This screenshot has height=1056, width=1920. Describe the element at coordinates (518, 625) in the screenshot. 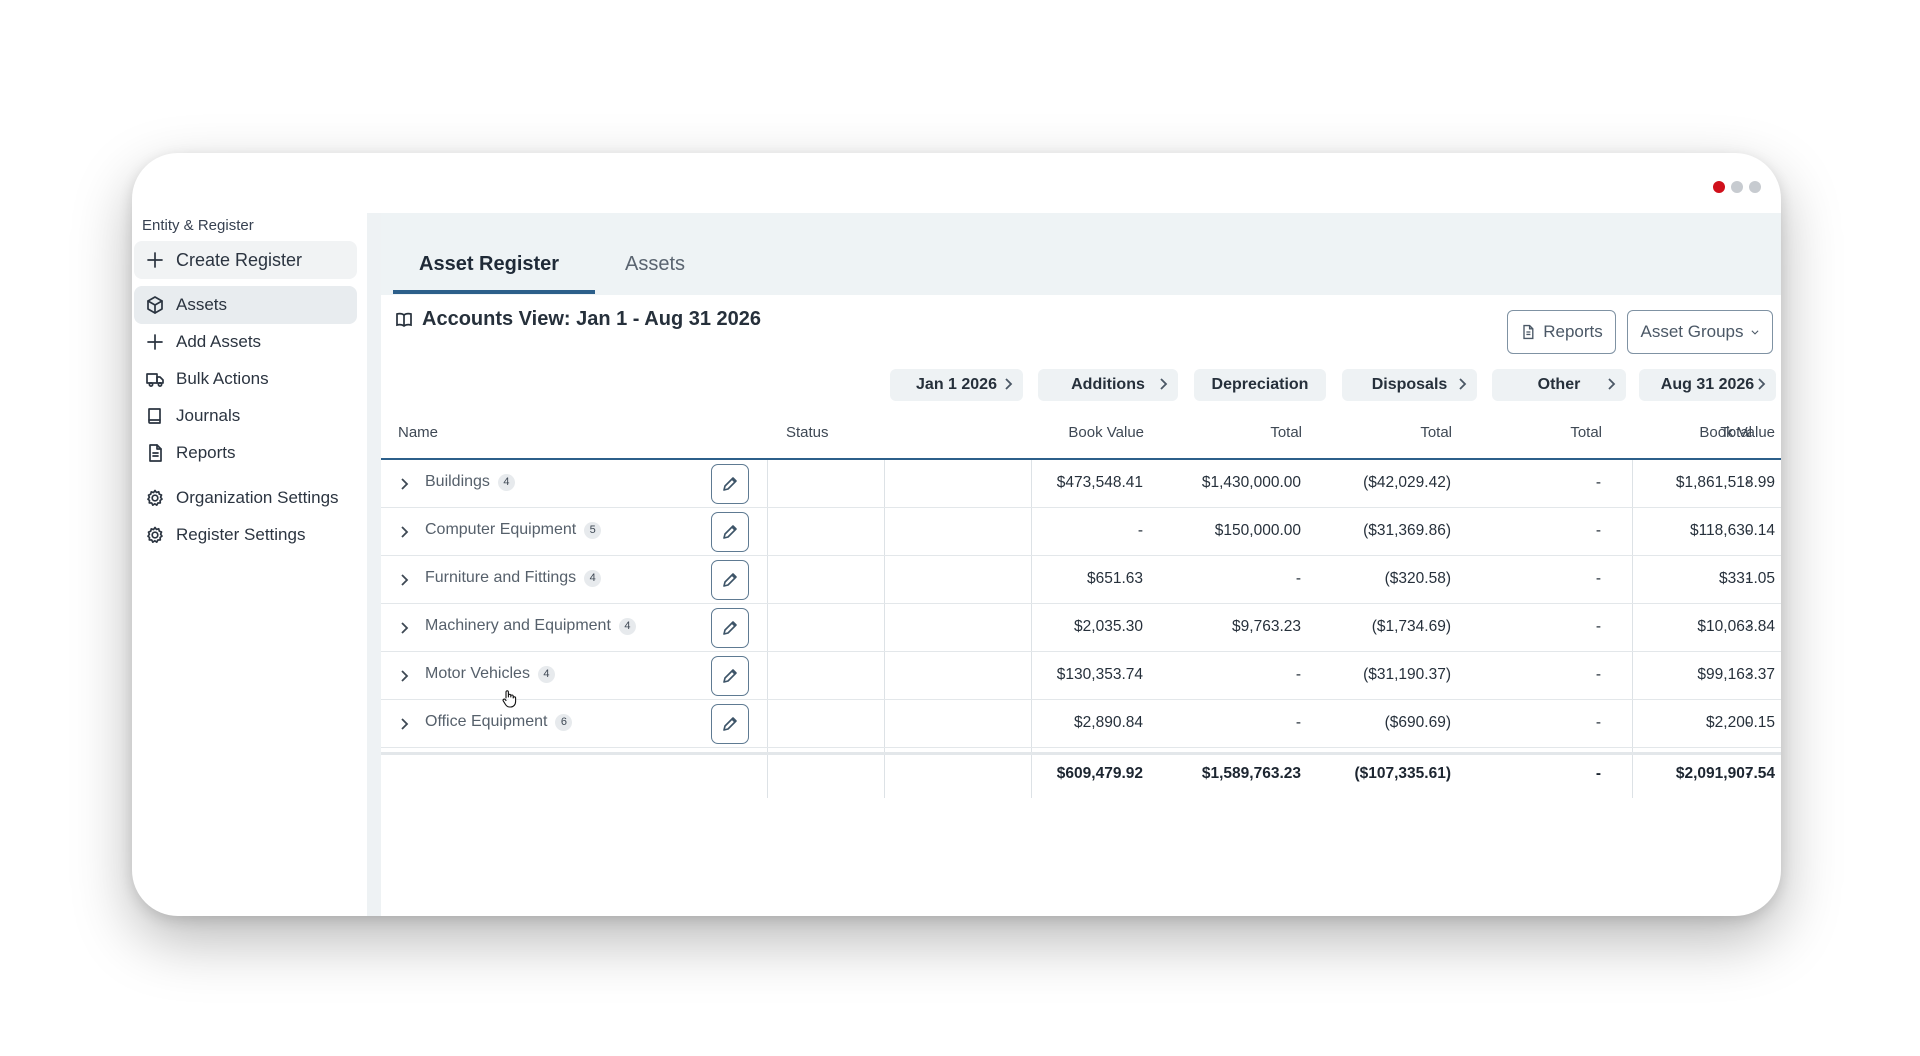

I see `row-name-text: Machinery and Equipment` at that location.